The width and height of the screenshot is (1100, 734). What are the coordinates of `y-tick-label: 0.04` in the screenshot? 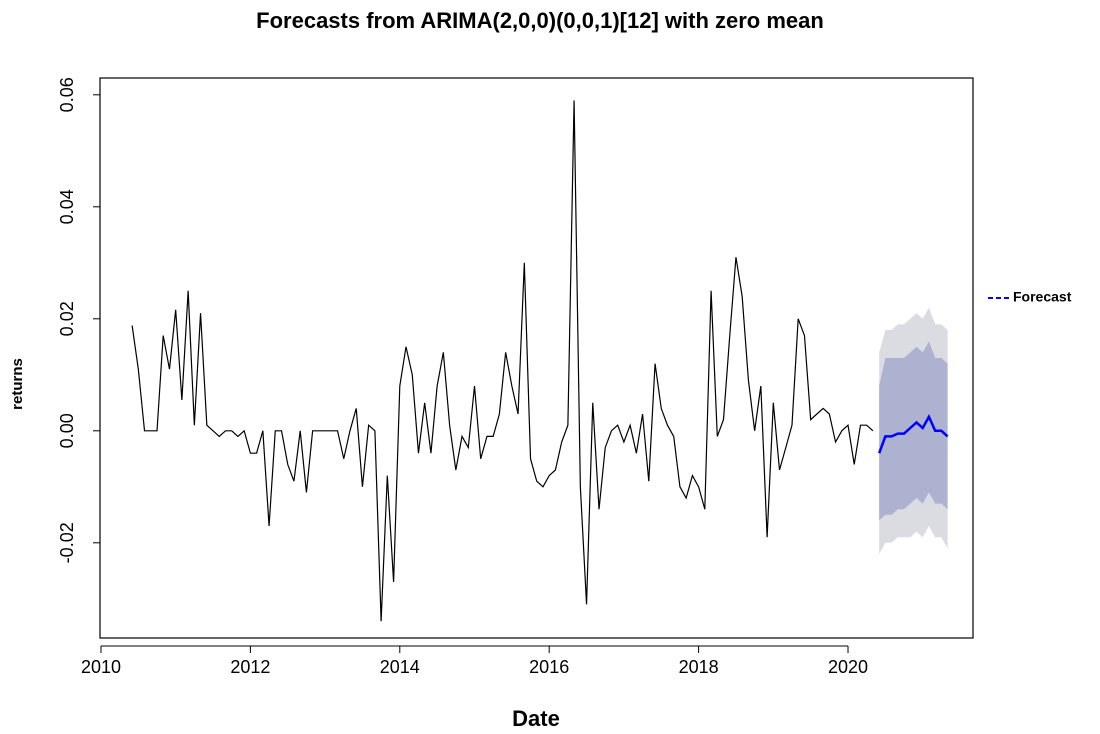 It's located at (67, 206).